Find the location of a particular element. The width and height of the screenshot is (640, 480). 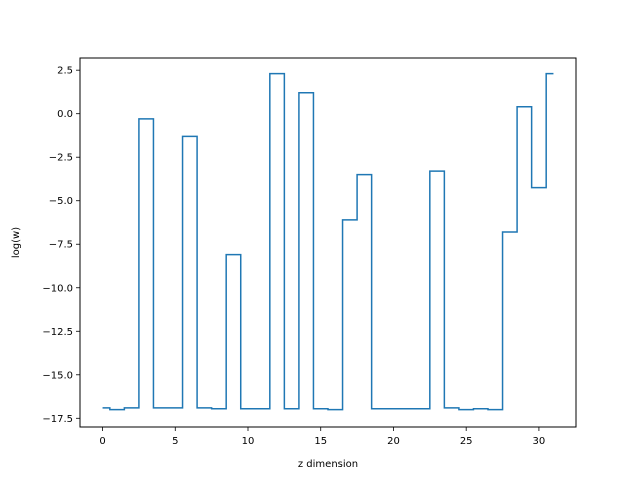

y-tick-label: −5.0 is located at coordinates (61, 201).